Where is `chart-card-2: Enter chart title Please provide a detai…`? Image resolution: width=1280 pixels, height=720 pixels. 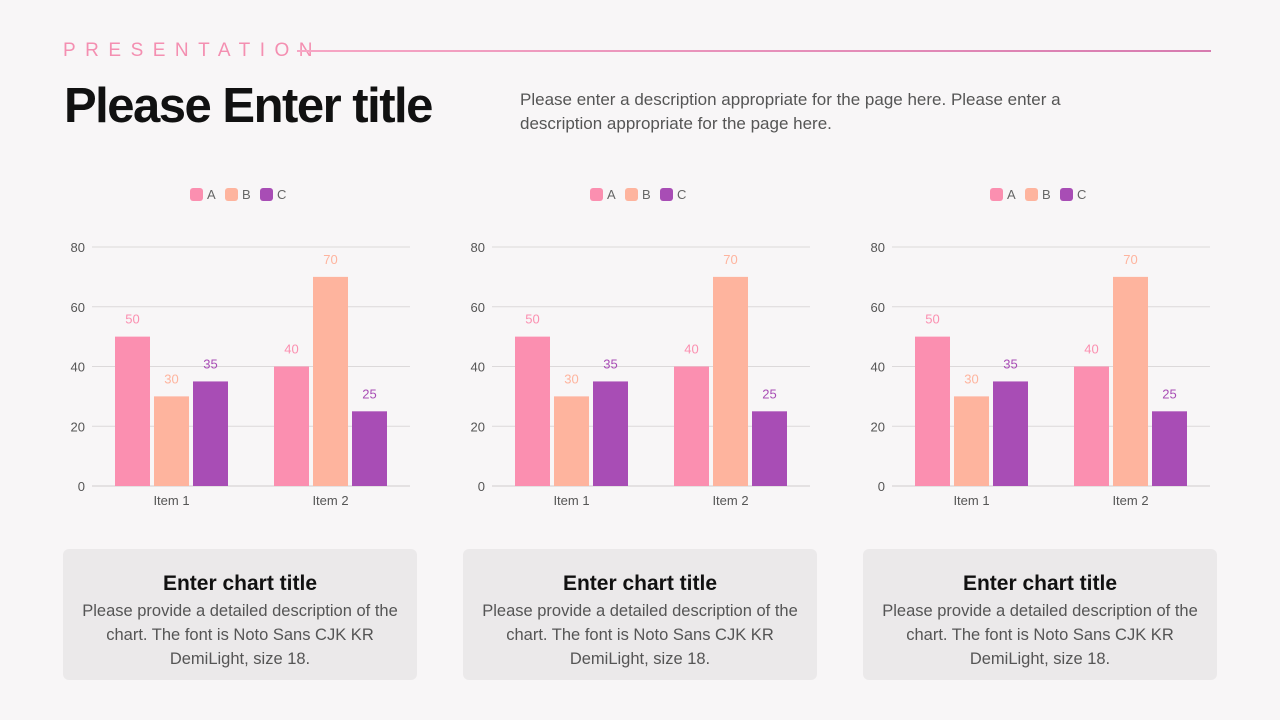 chart-card-2: Enter chart title Please provide a detai… is located at coordinates (640, 614).